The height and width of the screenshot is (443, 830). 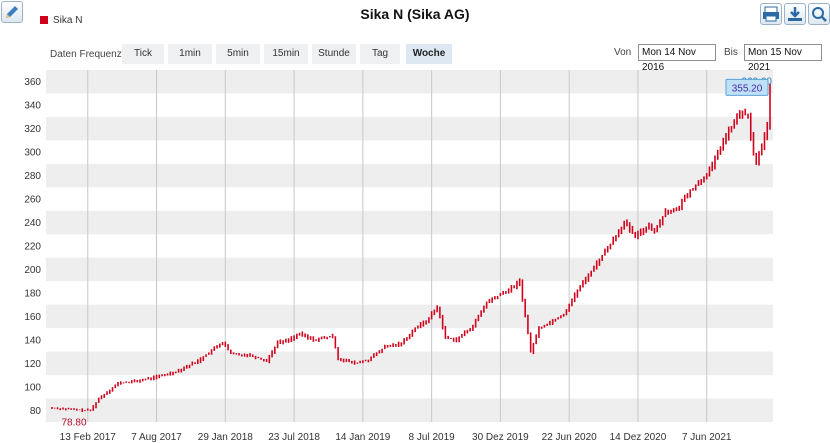 What do you see at coordinates (569, 437) in the screenshot?
I see `x-tick-label: 22 Jun 2020` at bounding box center [569, 437].